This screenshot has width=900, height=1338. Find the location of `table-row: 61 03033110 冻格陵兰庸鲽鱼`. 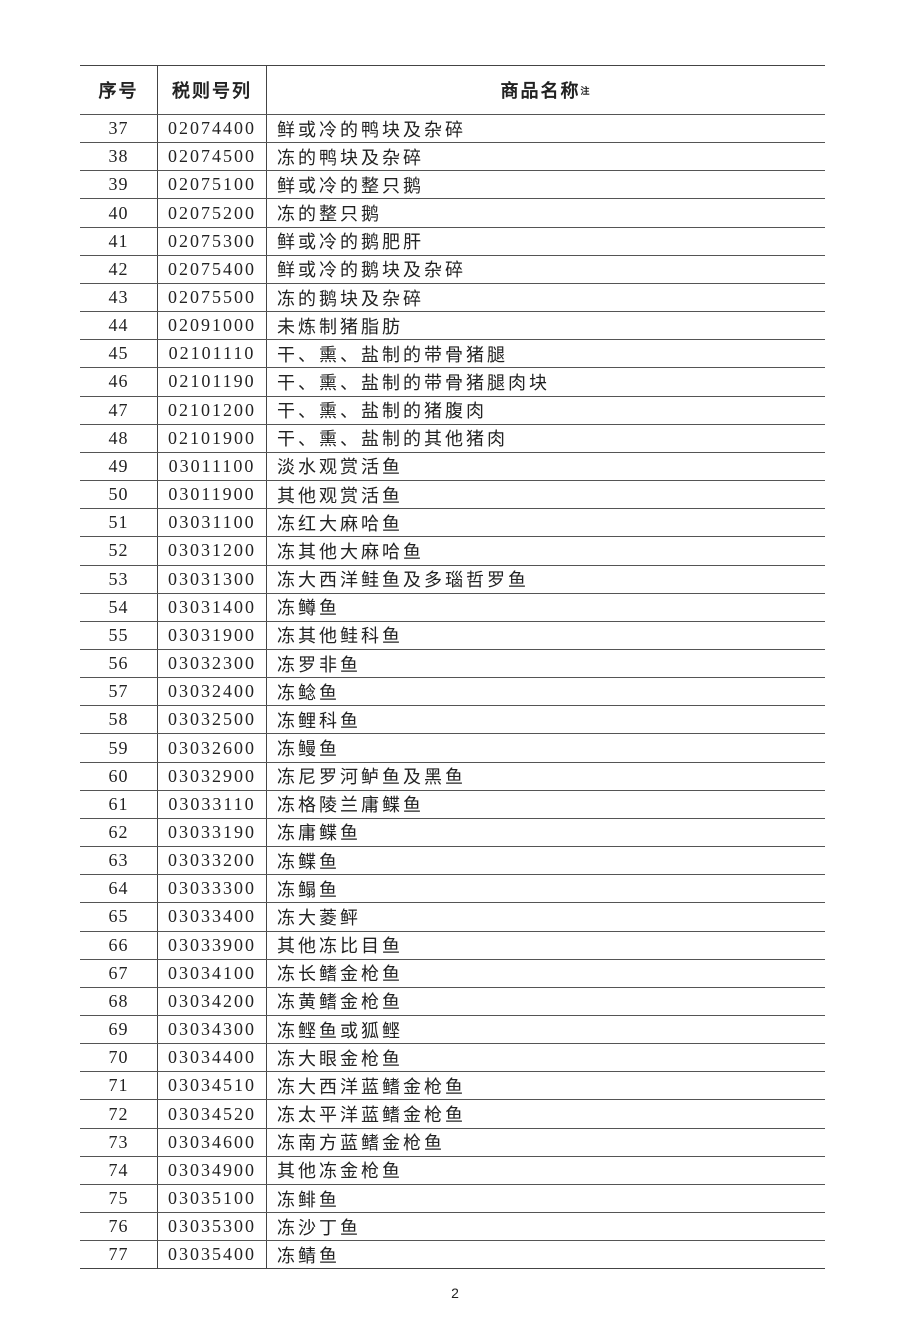

table-row: 61 03033110 冻格陵兰庸鲽鱼 is located at coordinates (452, 803).